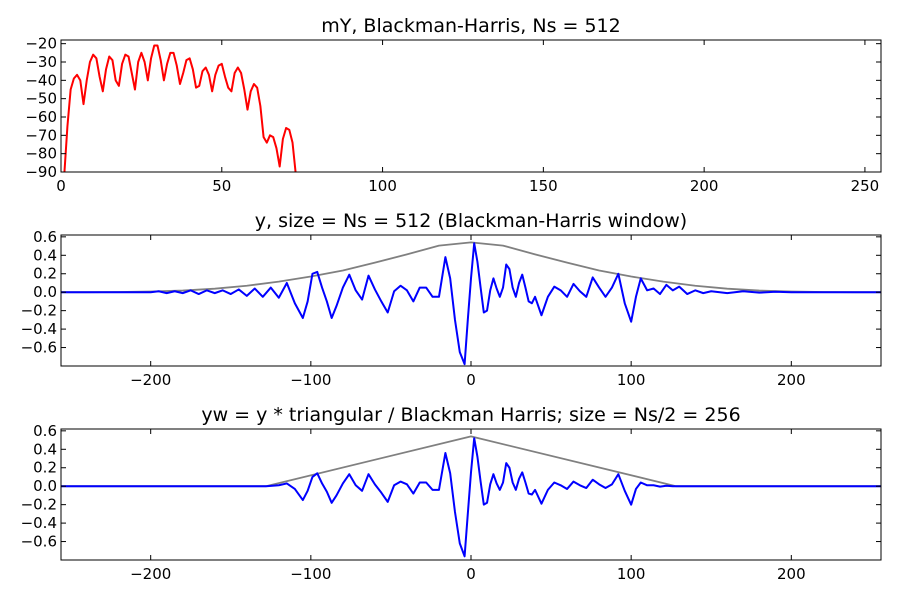 This screenshot has height=600, width=900. Describe the element at coordinates (543, 186) in the screenshot. I see `x-tick-label: 150` at that location.